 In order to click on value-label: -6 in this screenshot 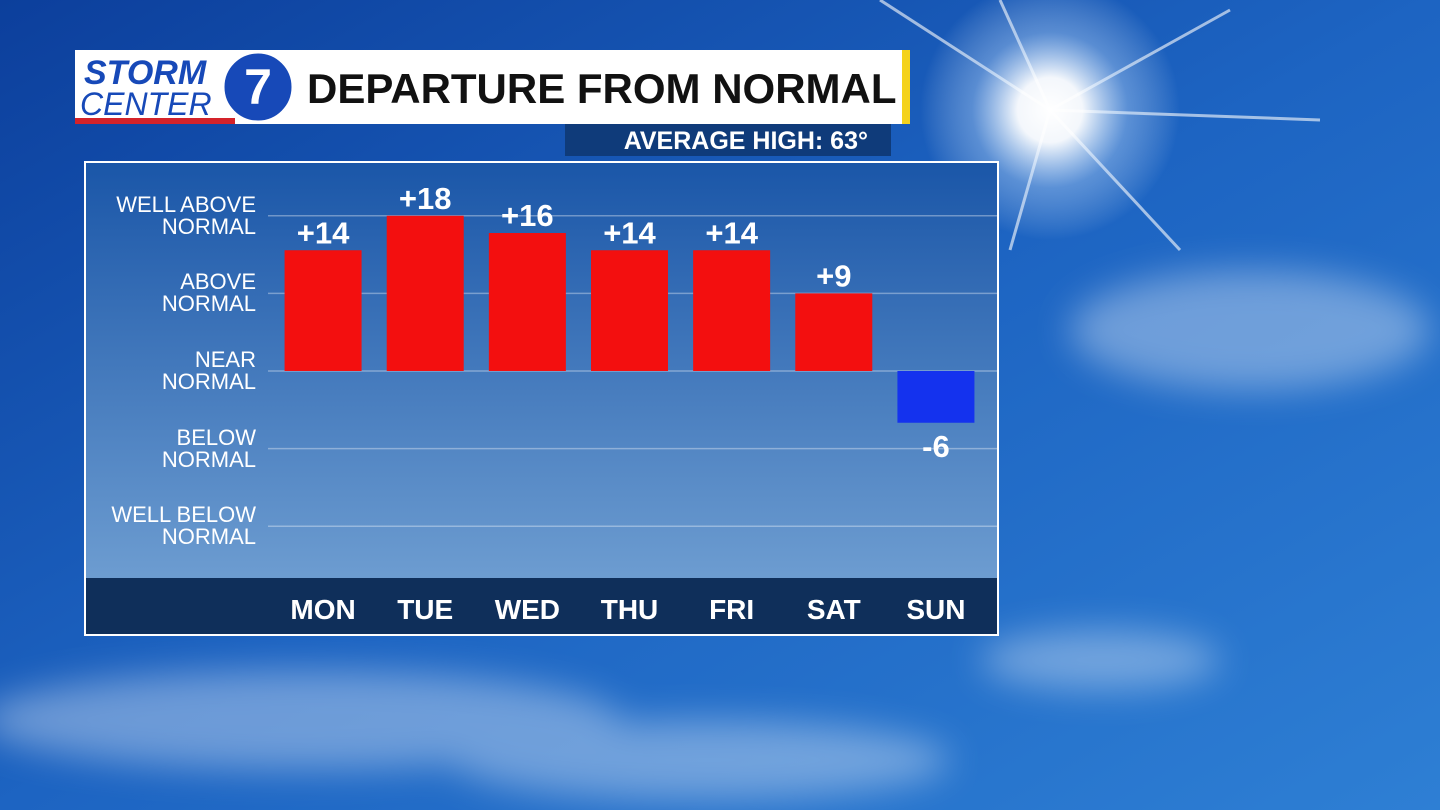, I will do `click(936, 446)`.